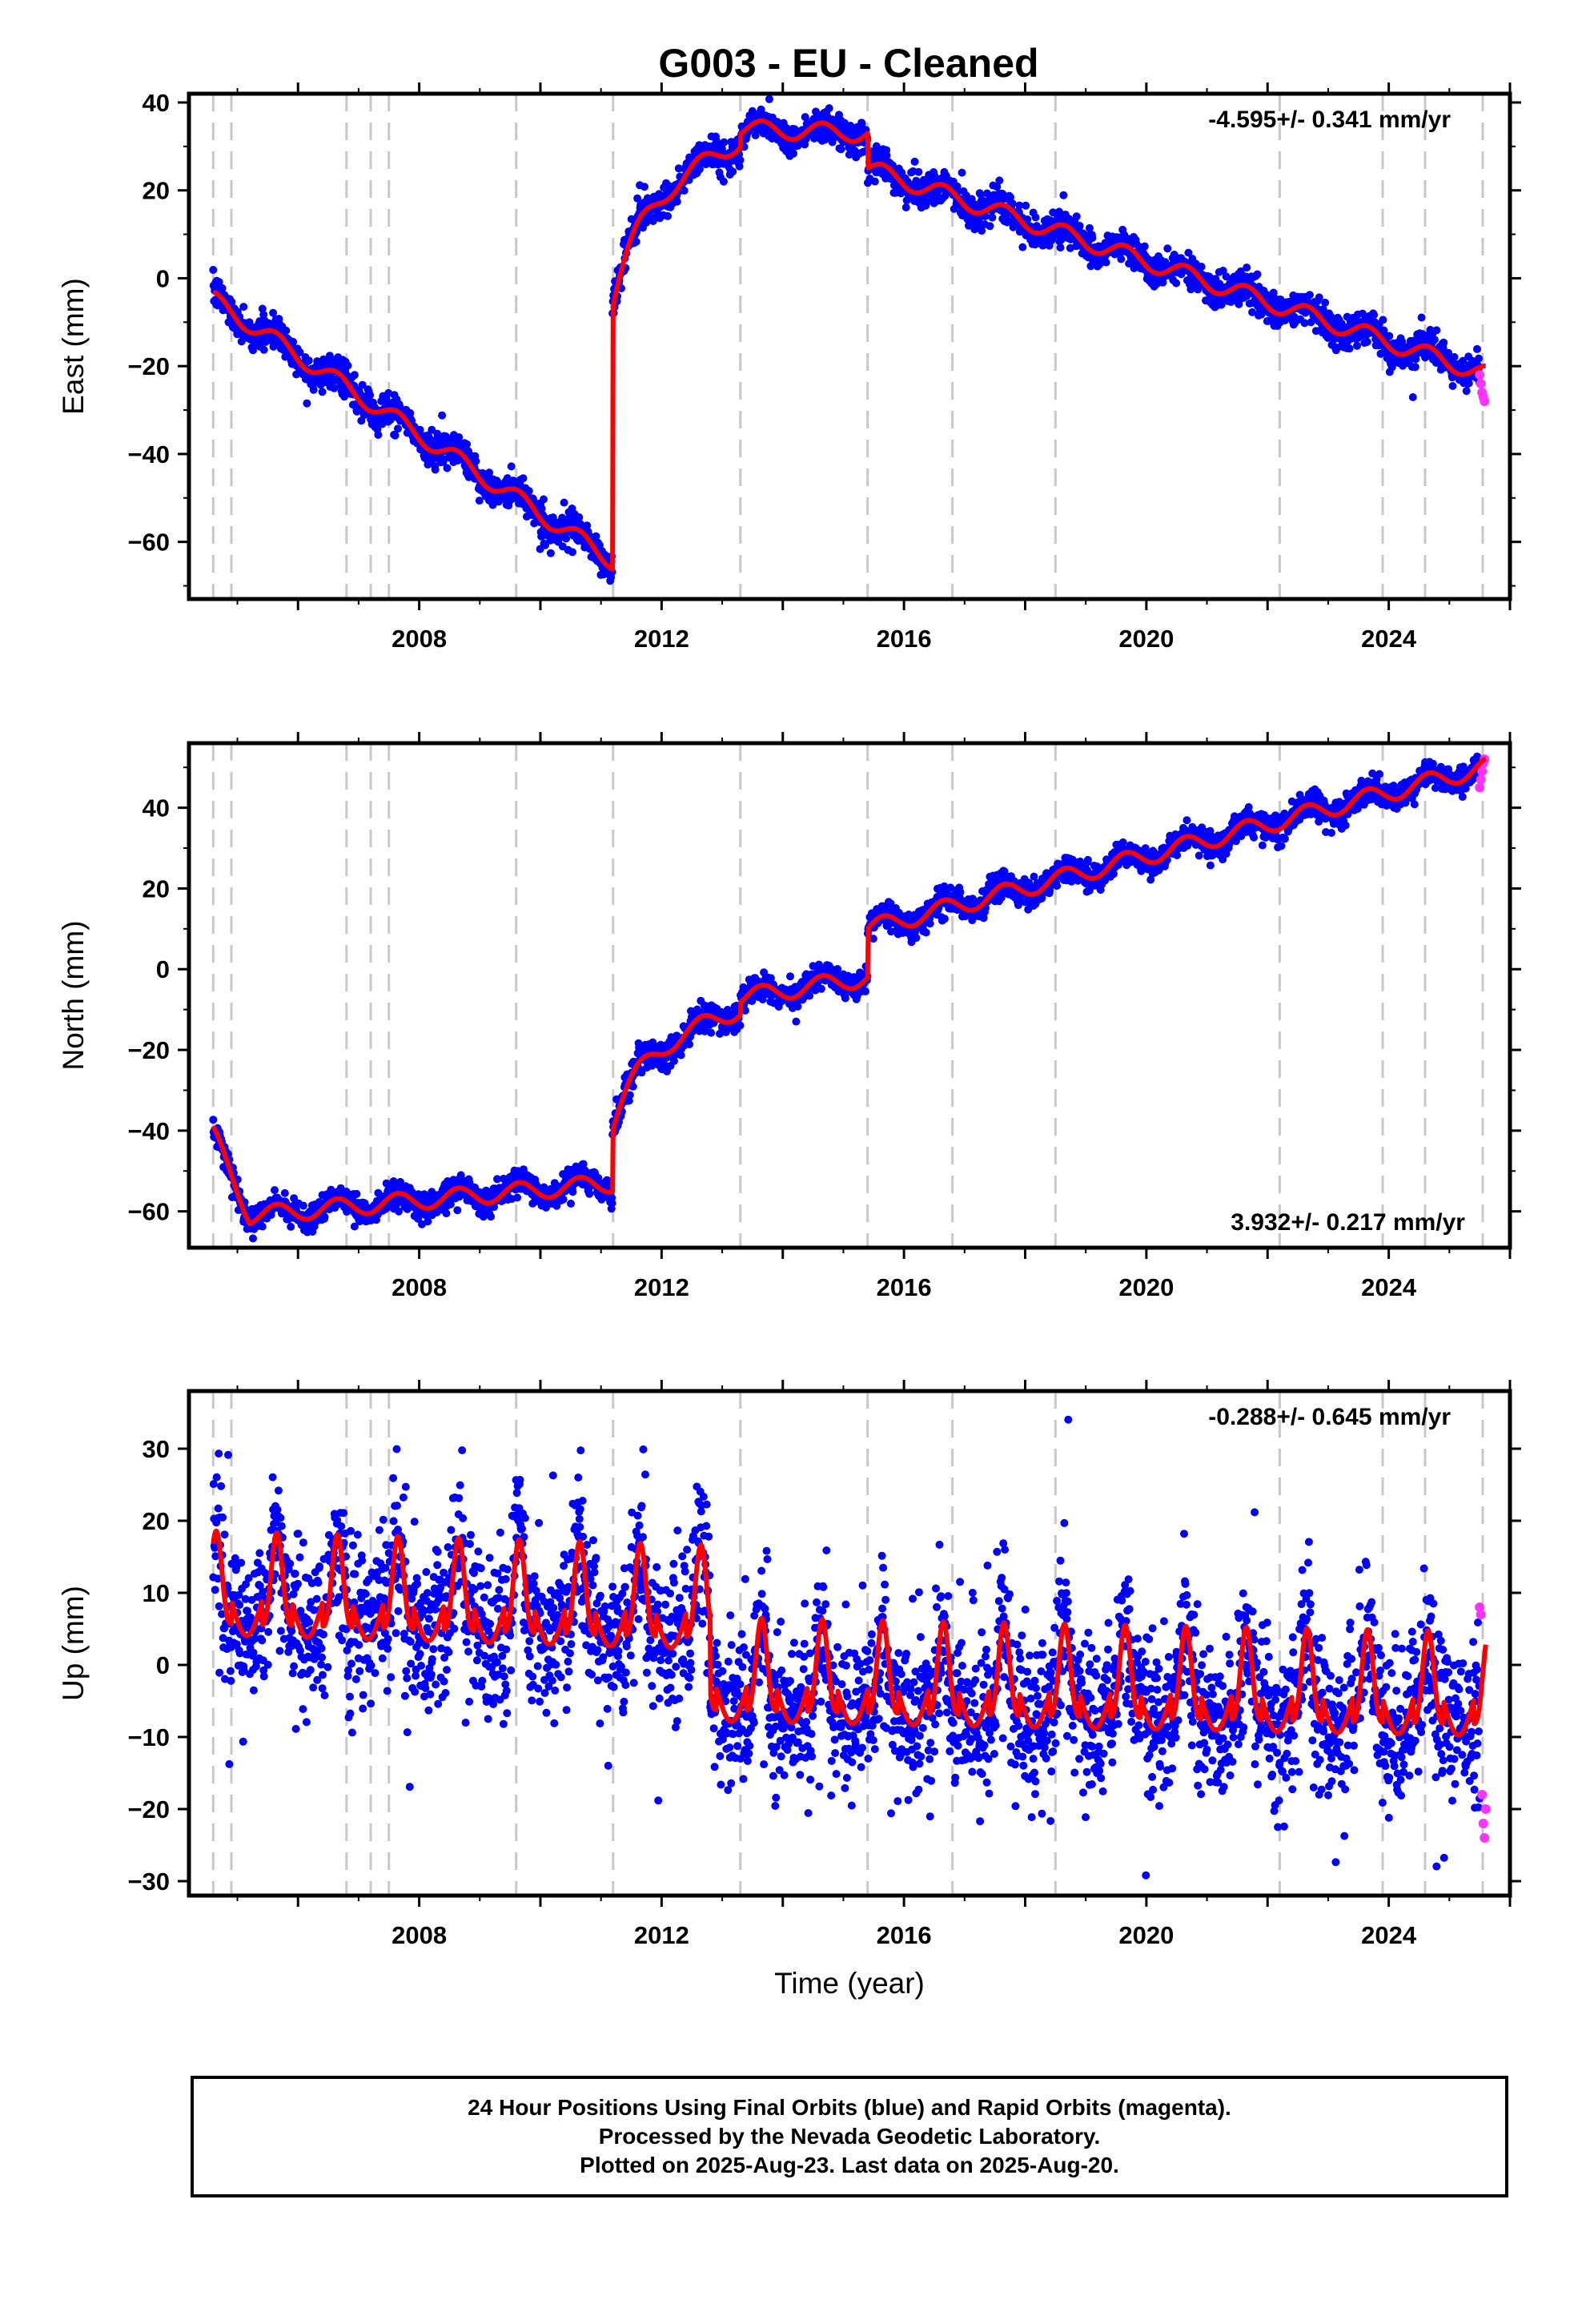 This screenshot has width=1582, height=2324. What do you see at coordinates (156, 191) in the screenshot?
I see `y-tick-label: 20` at bounding box center [156, 191].